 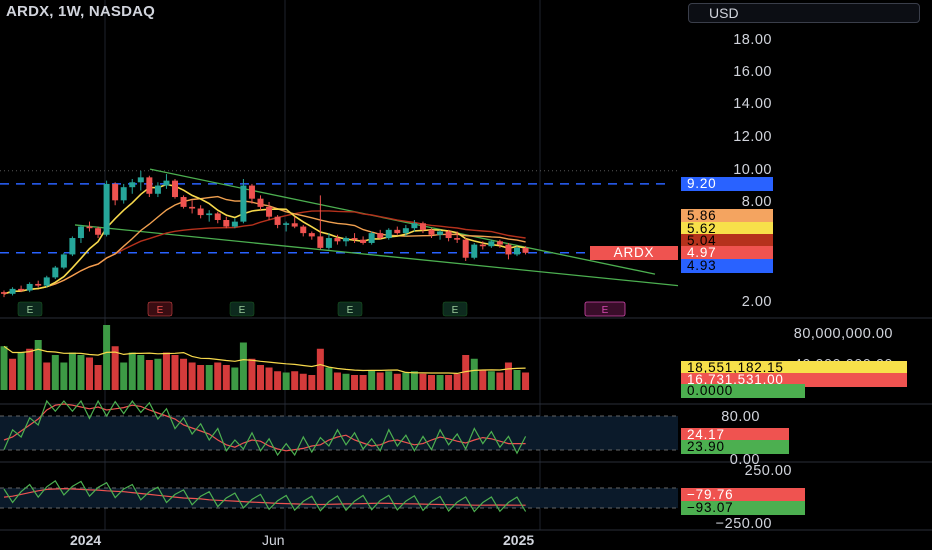 What do you see at coordinates (794, 380) in the screenshot?
I see `volume-tag: 16,731,531.00` at bounding box center [794, 380].